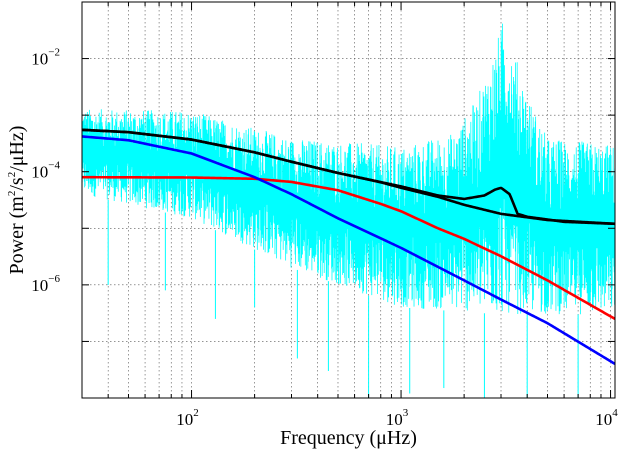 This screenshot has width=622, height=451. What do you see at coordinates (17, 200) in the screenshot?
I see `y-axis-label: Power (m2/s2/μHz)` at bounding box center [17, 200].